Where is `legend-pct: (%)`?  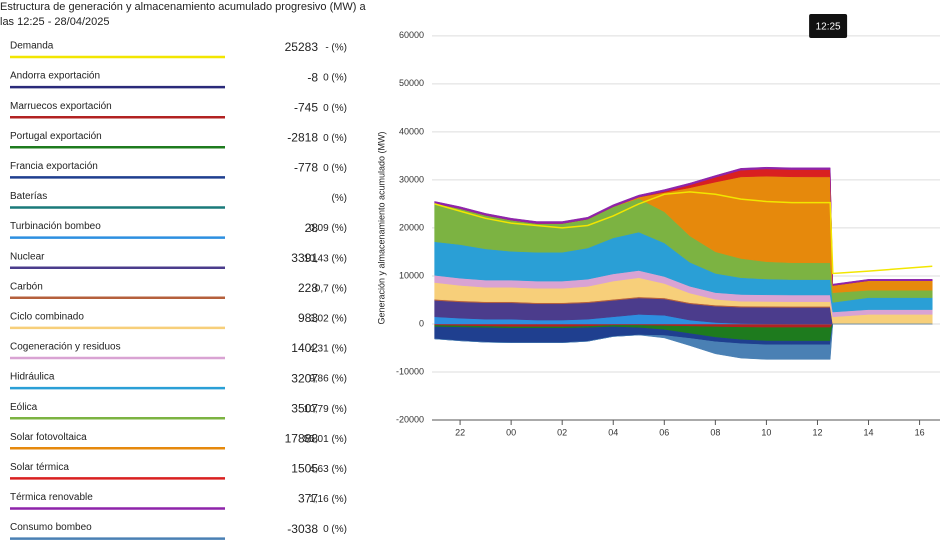
legend-pct: (%) is located at coordinates (339, 198).